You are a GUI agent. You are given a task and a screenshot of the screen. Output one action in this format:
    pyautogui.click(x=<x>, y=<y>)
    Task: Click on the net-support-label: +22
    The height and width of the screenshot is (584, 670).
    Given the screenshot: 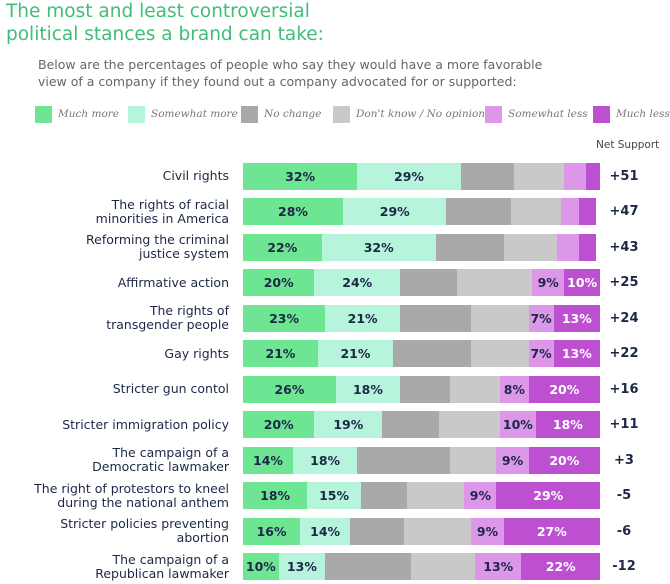 What is the action you would take?
    pyautogui.click(x=624, y=353)
    